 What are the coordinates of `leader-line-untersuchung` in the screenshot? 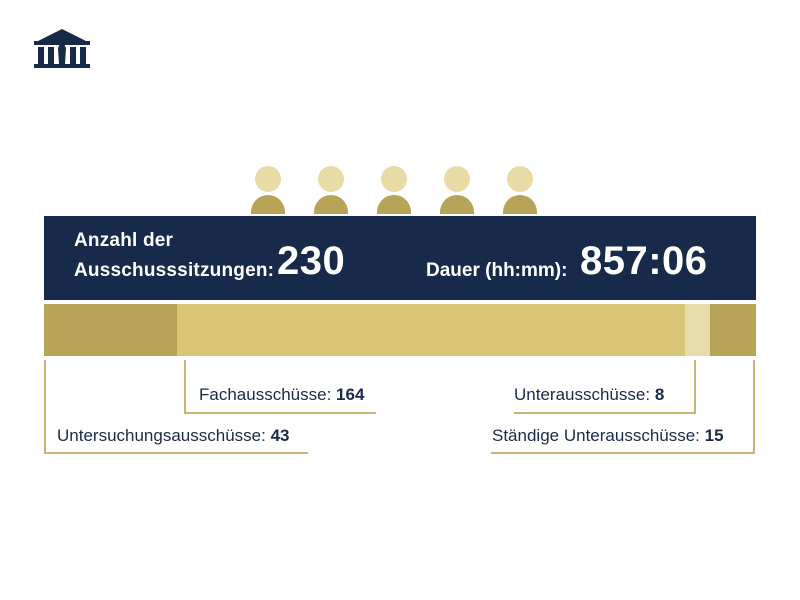 It's located at (176, 407).